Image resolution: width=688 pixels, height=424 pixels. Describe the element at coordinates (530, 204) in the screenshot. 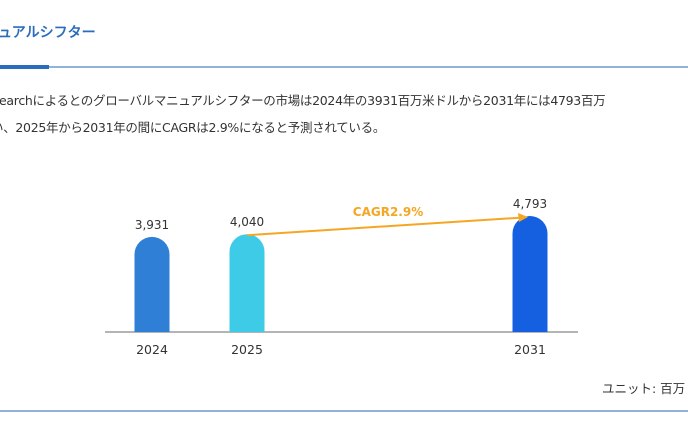

I see `data-label-2031: 4,793` at that location.